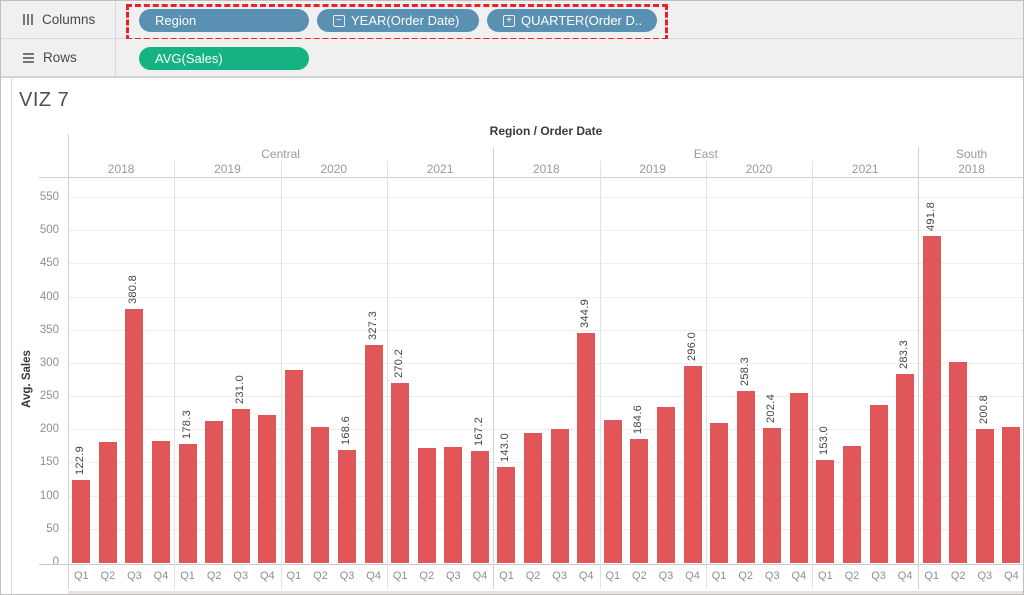  Describe the element at coordinates (187, 503) in the screenshot. I see `bar-central-2019-q1` at that location.